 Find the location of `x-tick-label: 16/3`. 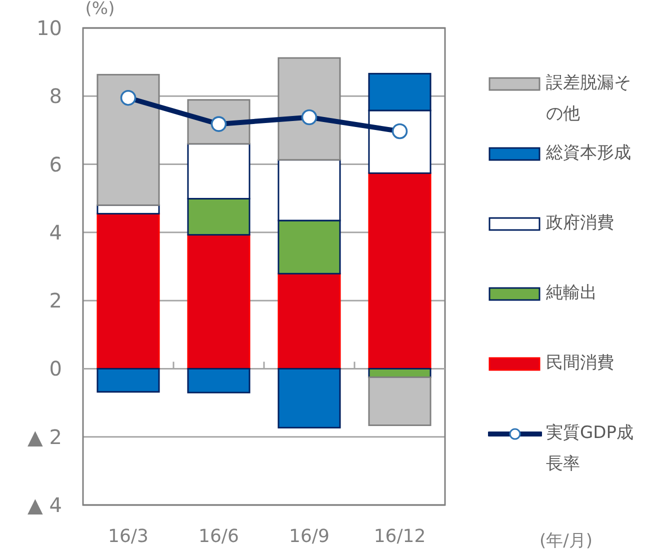

x-tick-label: 16/3 is located at coordinates (128, 536).